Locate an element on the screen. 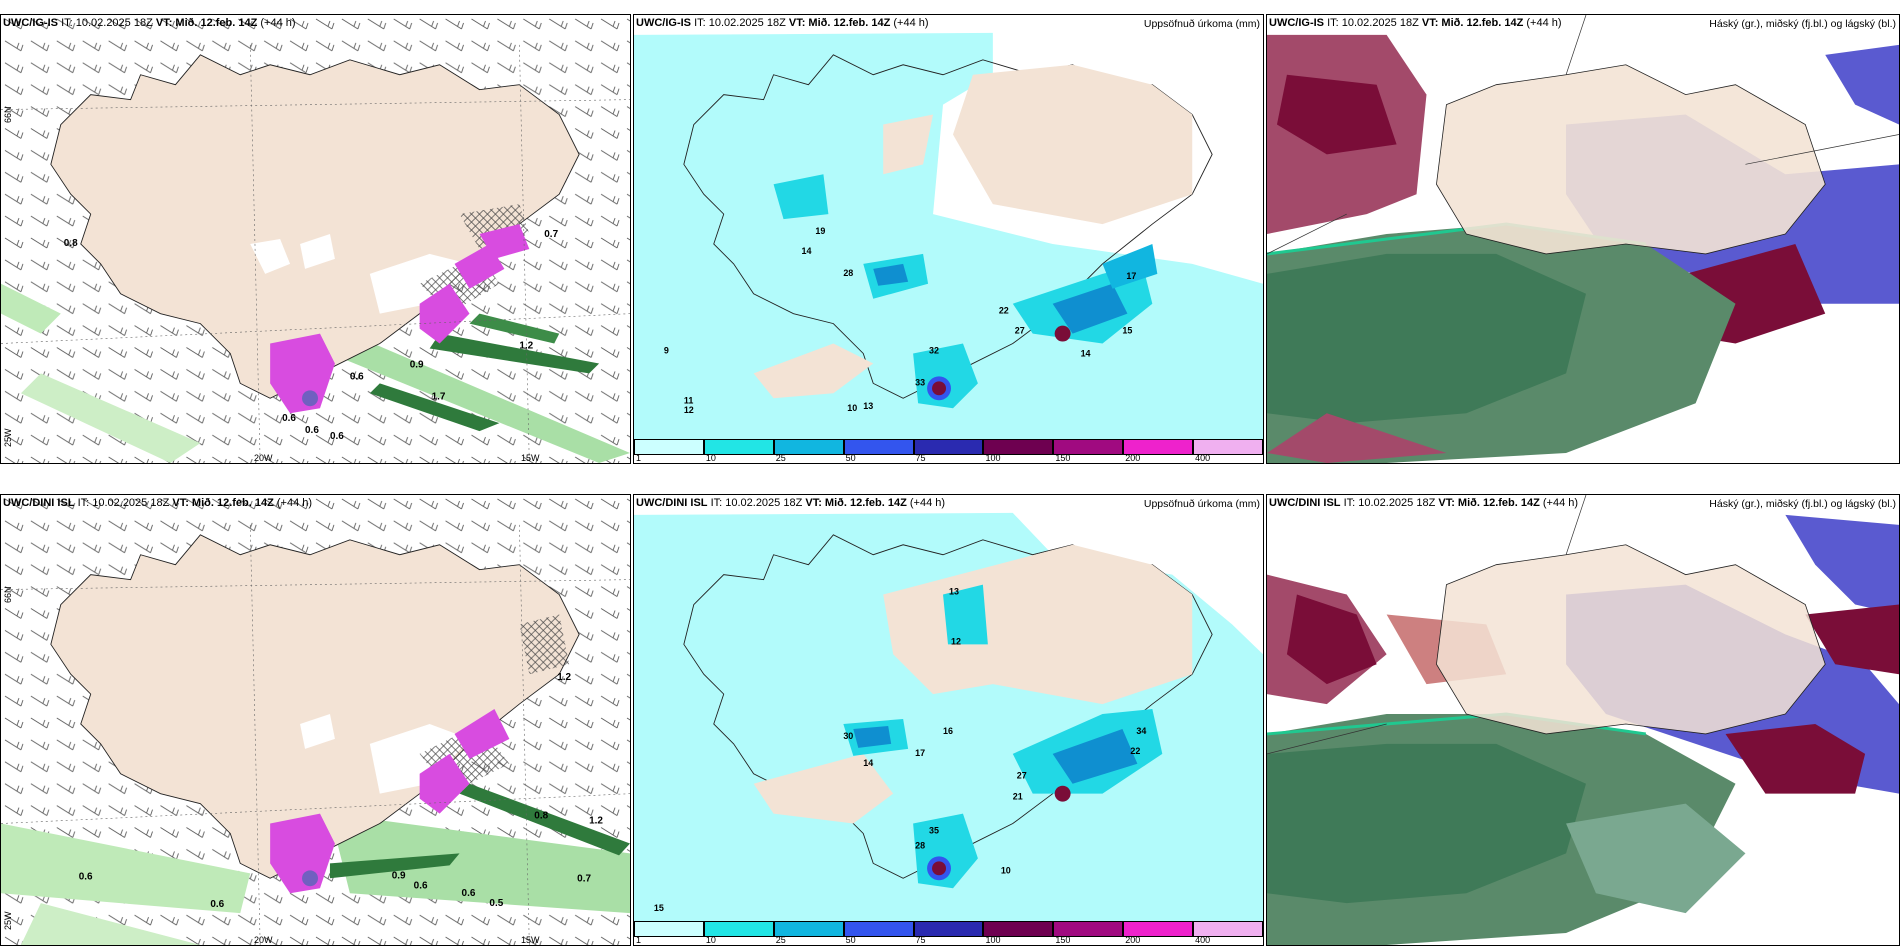 This screenshot has width=1900, height=950. lon-label-20: 20W is located at coordinates (263, 940).